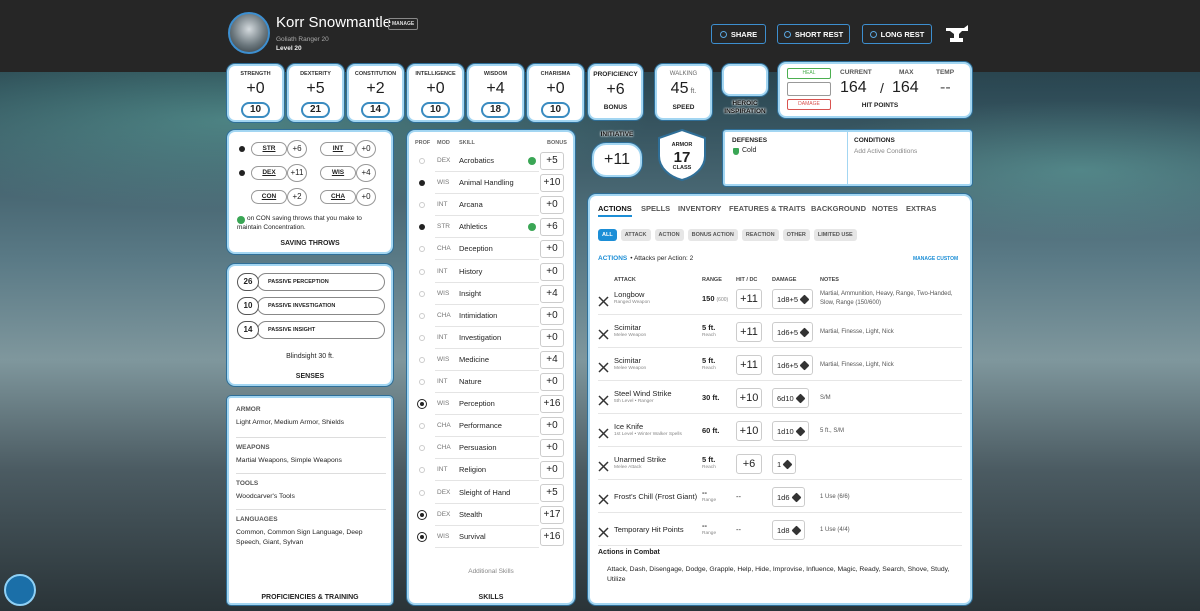 The width and height of the screenshot is (1200, 611). Describe the element at coordinates (745, 80) in the screenshot. I see `inspiration-toggle` at that location.